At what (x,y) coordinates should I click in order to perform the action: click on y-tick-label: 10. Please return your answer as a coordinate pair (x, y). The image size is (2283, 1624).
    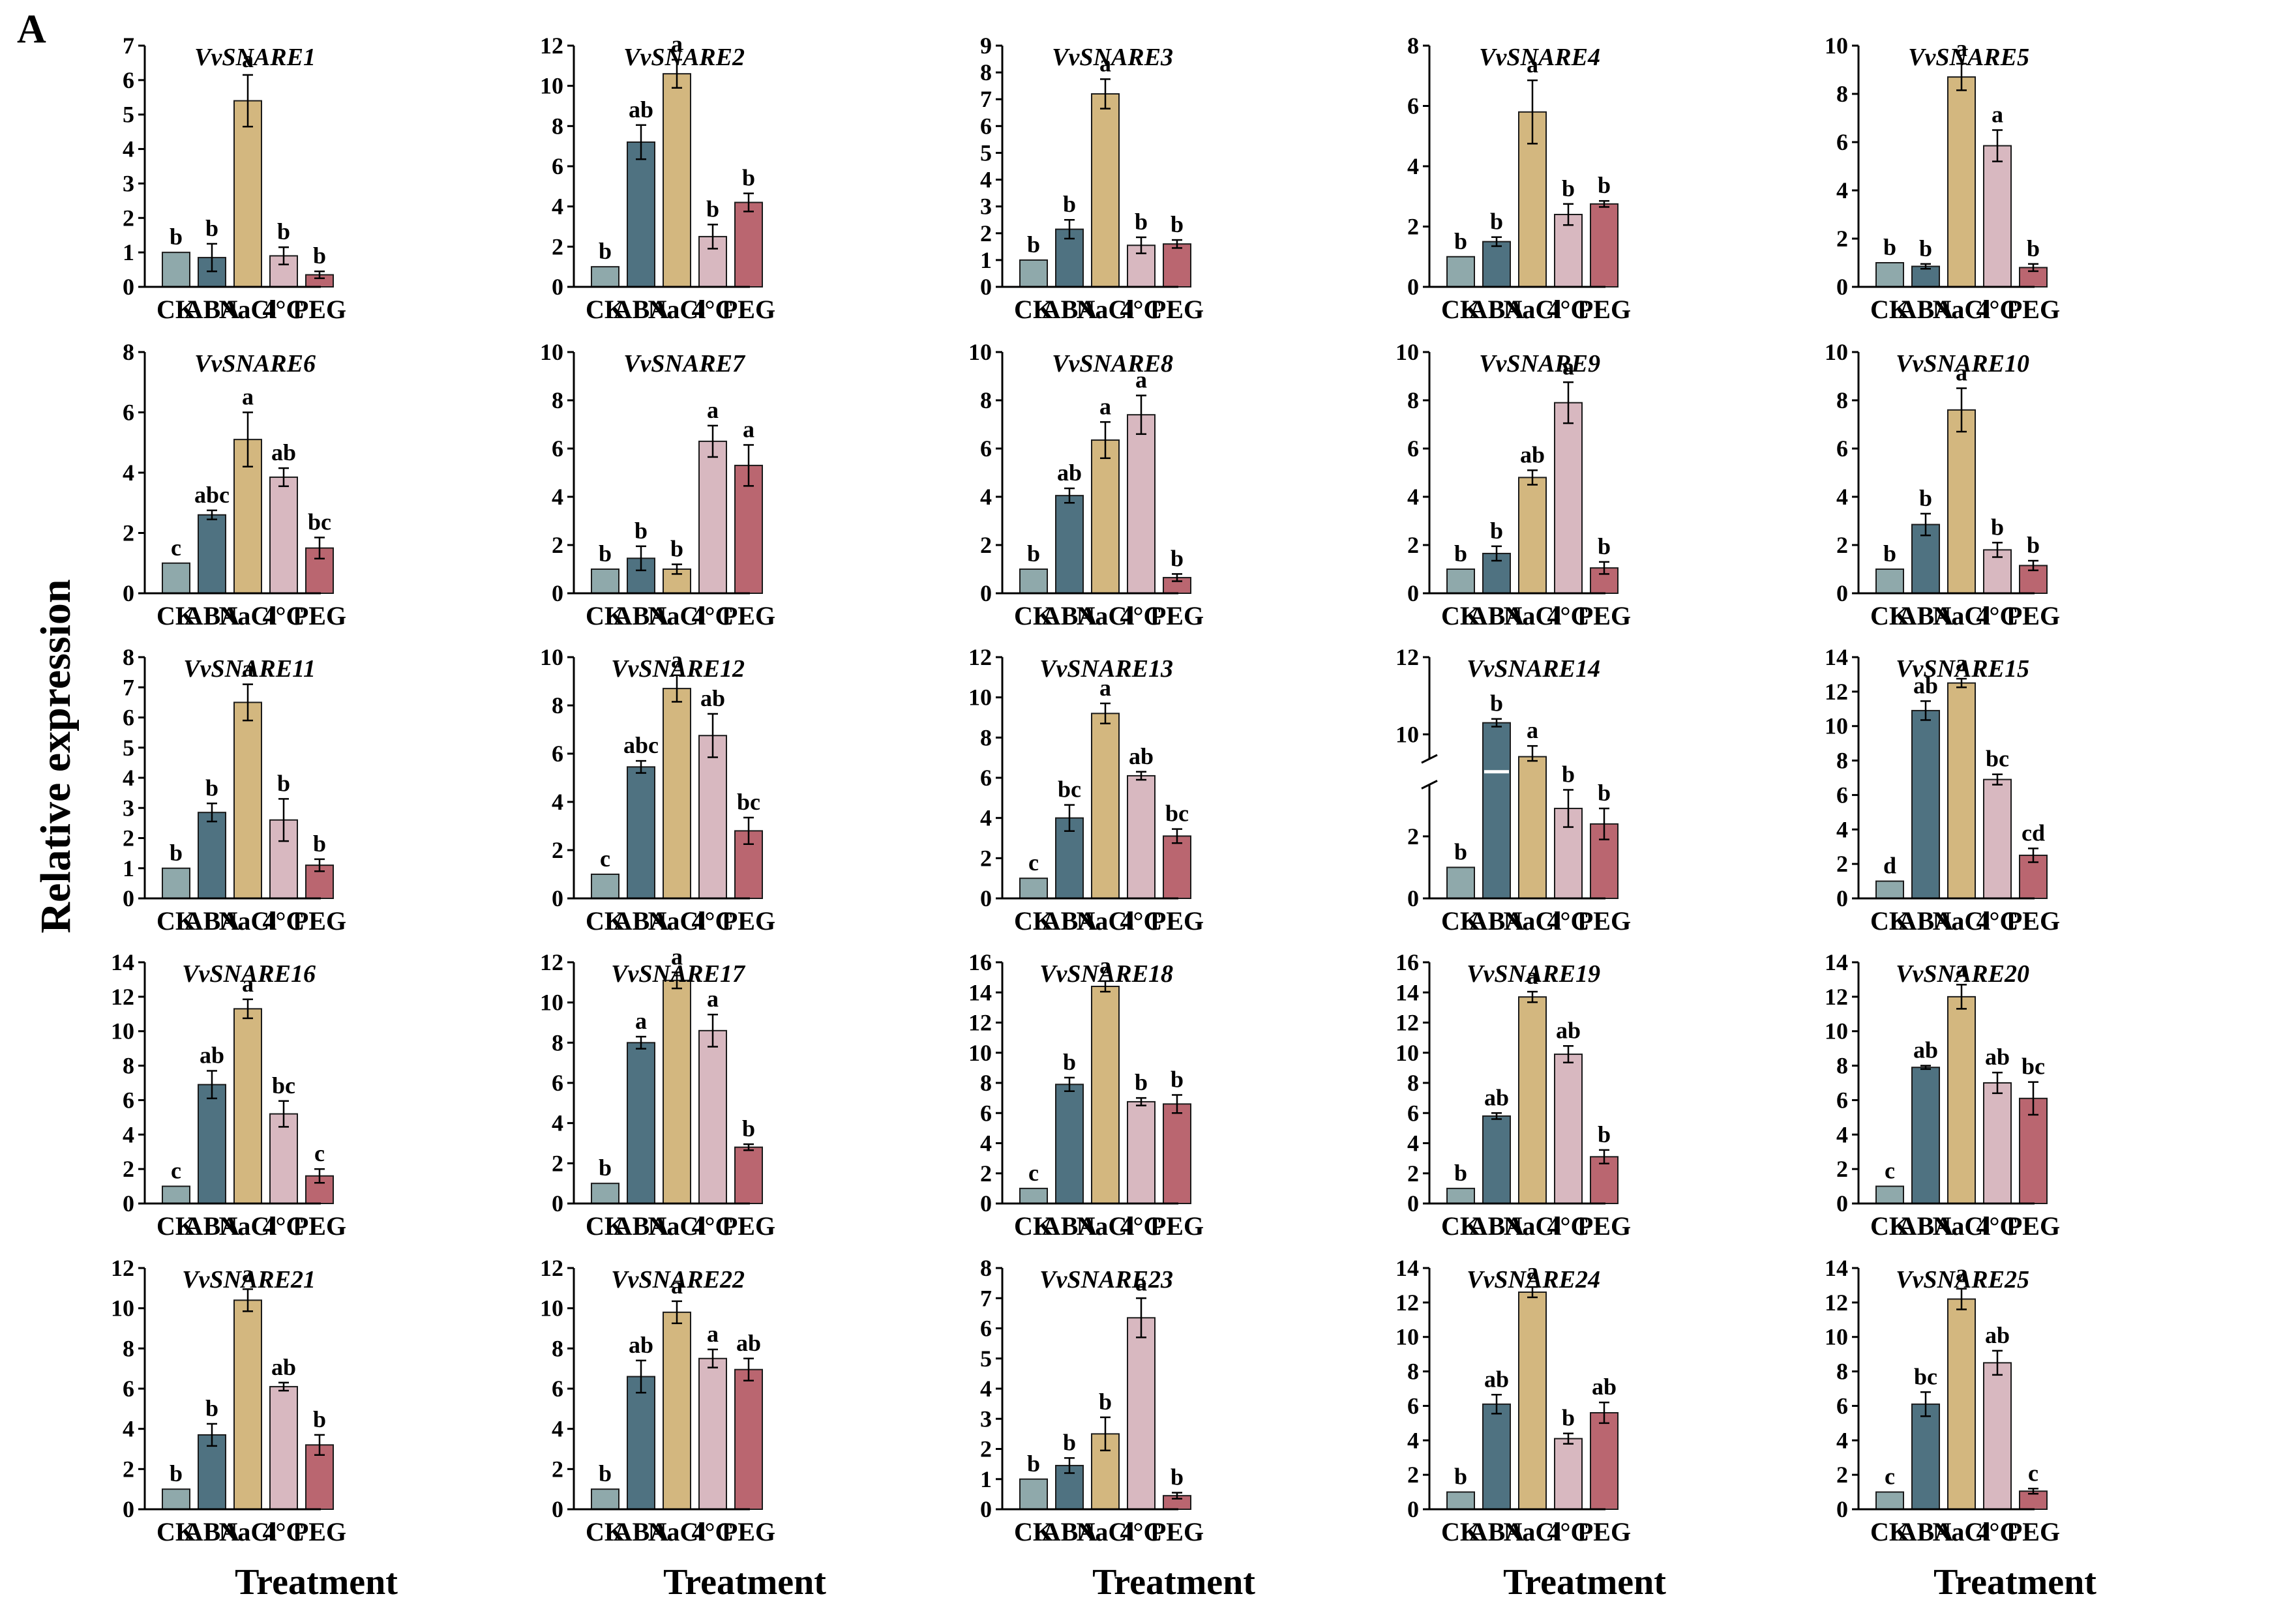
    Looking at the image, I should click on (551, 1003).